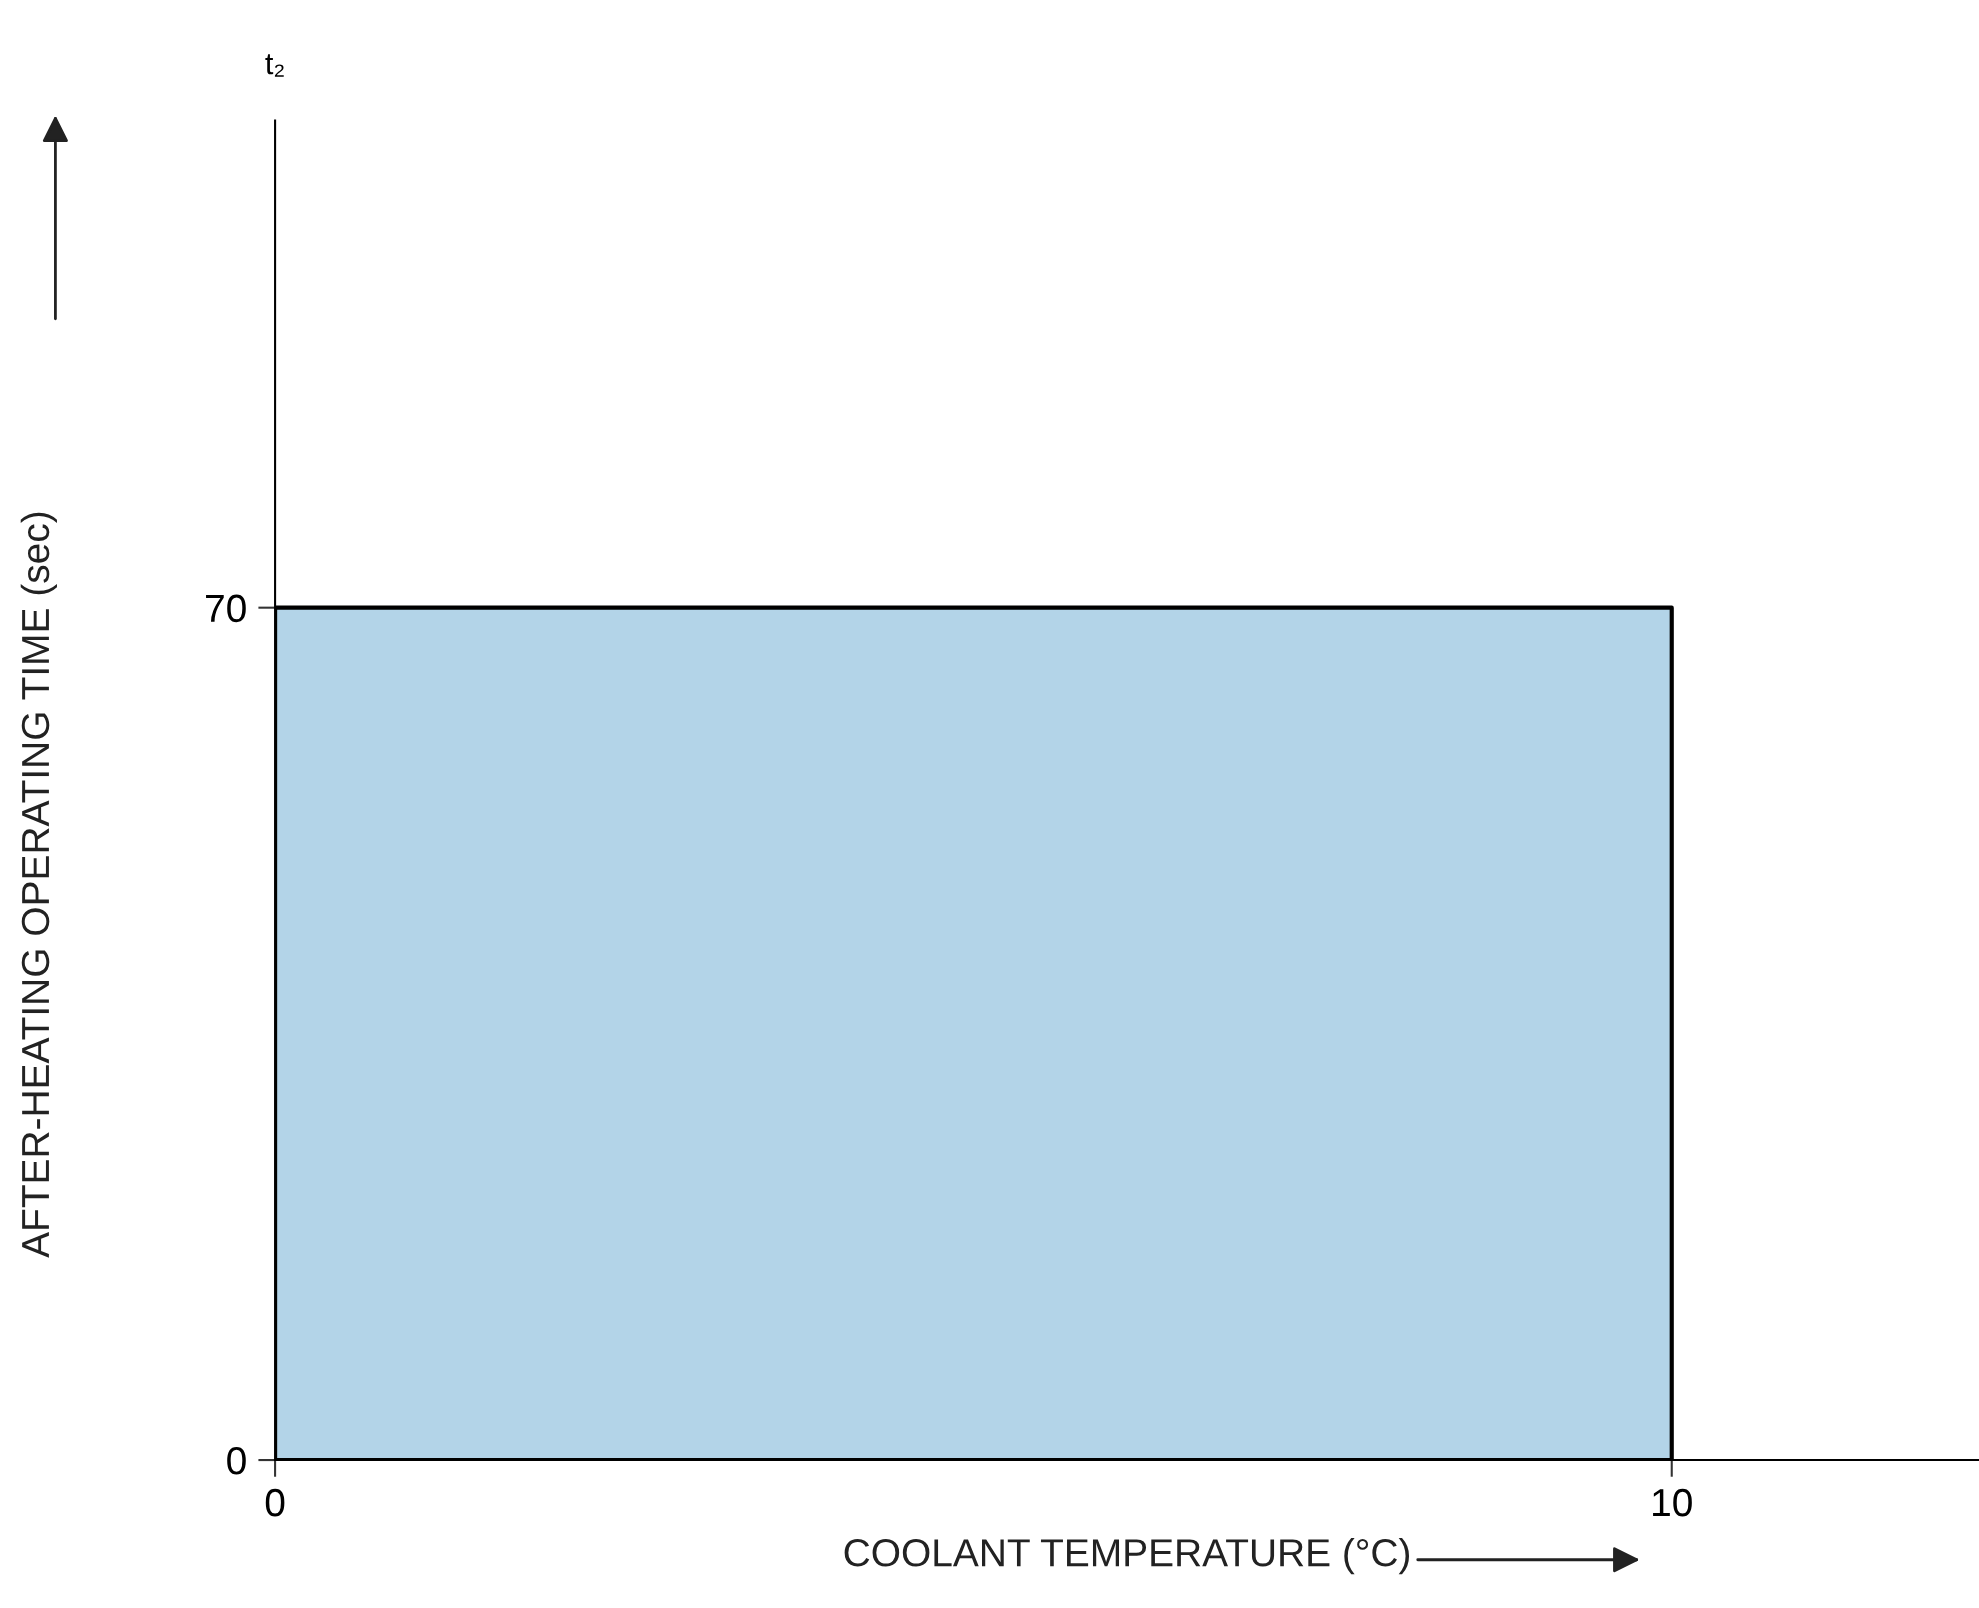 The width and height of the screenshot is (1979, 1608). I want to click on y-tick-label: 70, so click(226, 608).